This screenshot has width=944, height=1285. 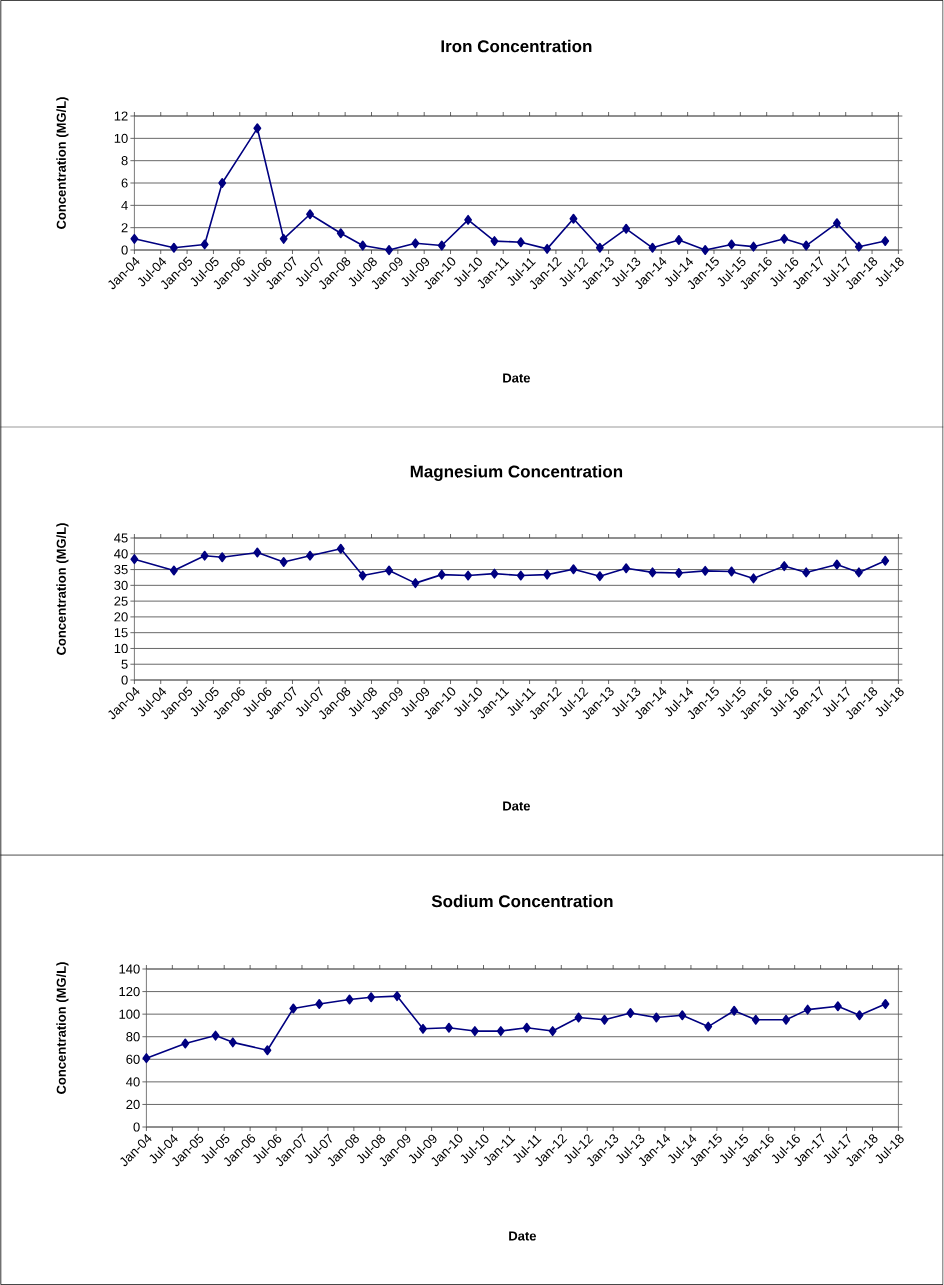 I want to click on x-axis-title: Date, so click(x=517, y=378).